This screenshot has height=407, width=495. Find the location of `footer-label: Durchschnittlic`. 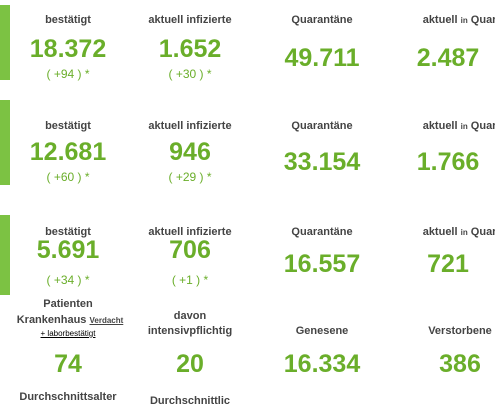

footer-label: Durchschnittlic is located at coordinates (190, 401).